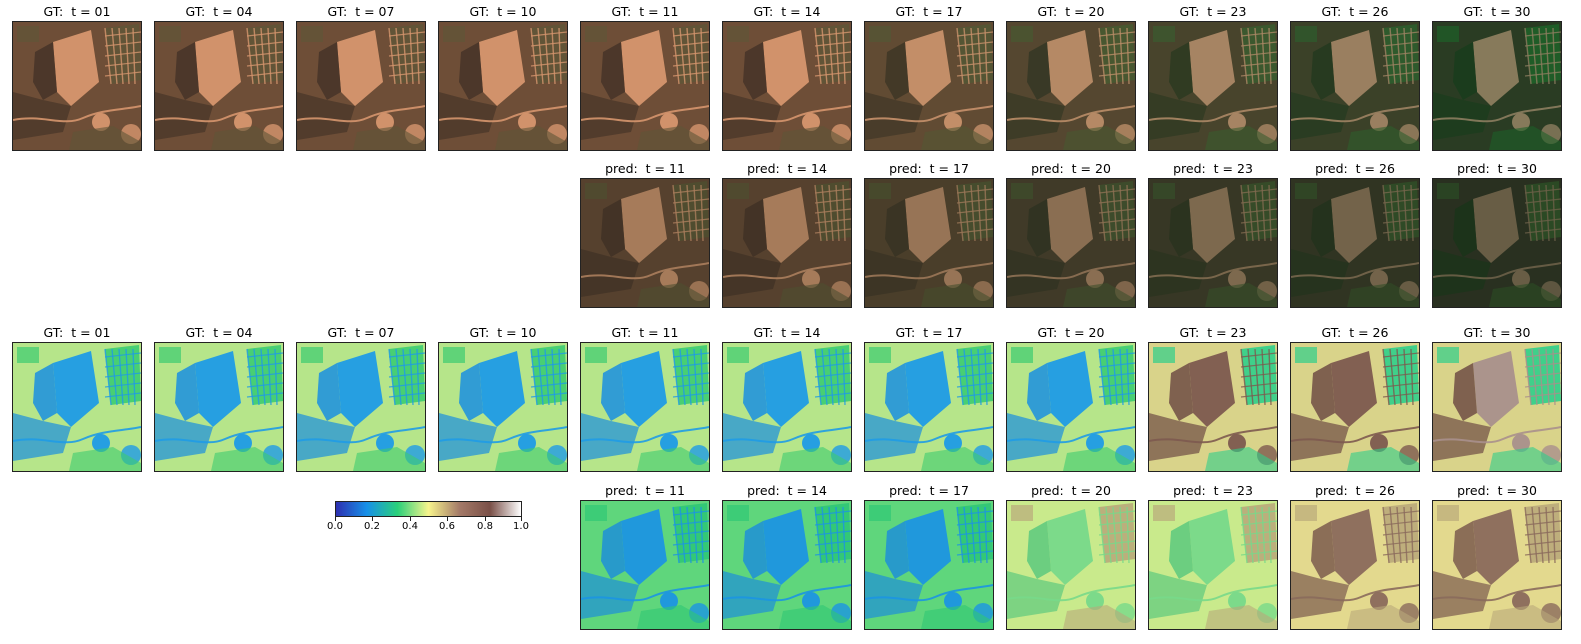 Image resolution: width=1581 pixels, height=644 pixels. Describe the element at coordinates (219, 11) in the screenshot. I see `panel-title: GT: t = 04` at that location.